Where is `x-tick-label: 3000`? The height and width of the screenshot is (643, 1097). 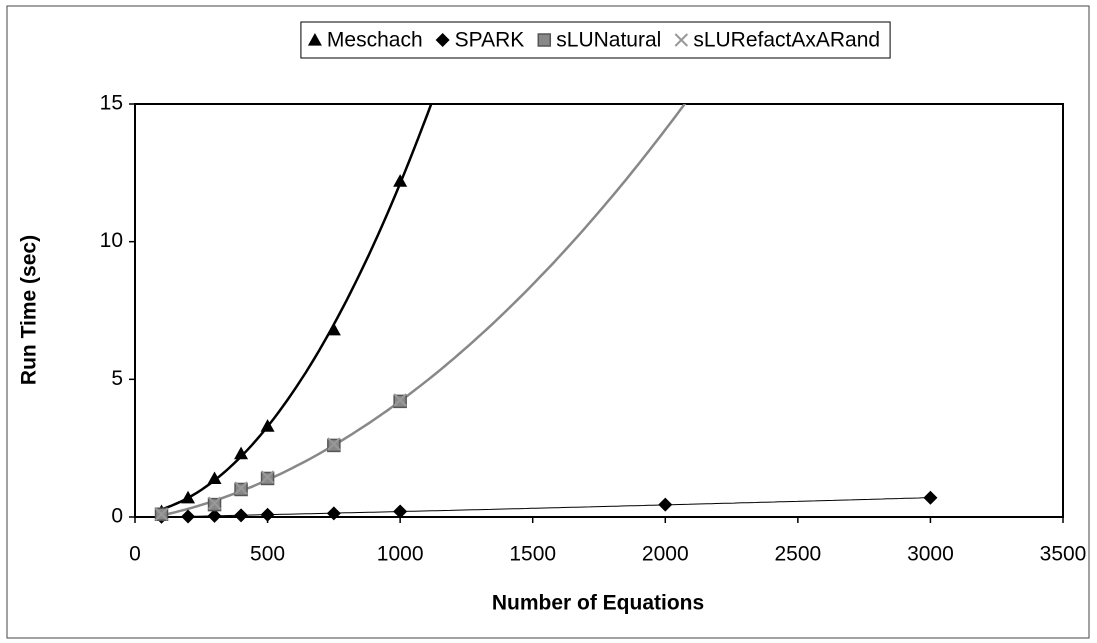 x-tick-label: 3000 is located at coordinates (930, 554).